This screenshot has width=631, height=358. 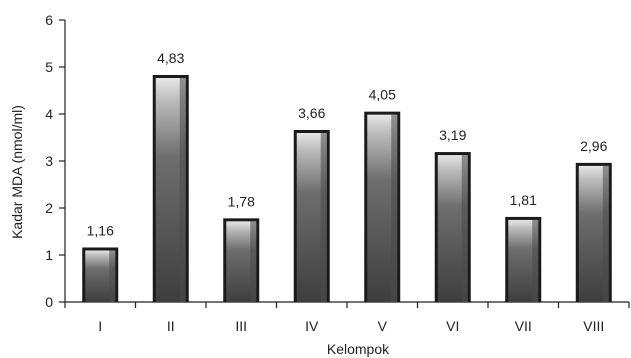 What do you see at coordinates (347, 317) in the screenshot?
I see `x-axis: I II III IV V VI VII VIII` at bounding box center [347, 317].